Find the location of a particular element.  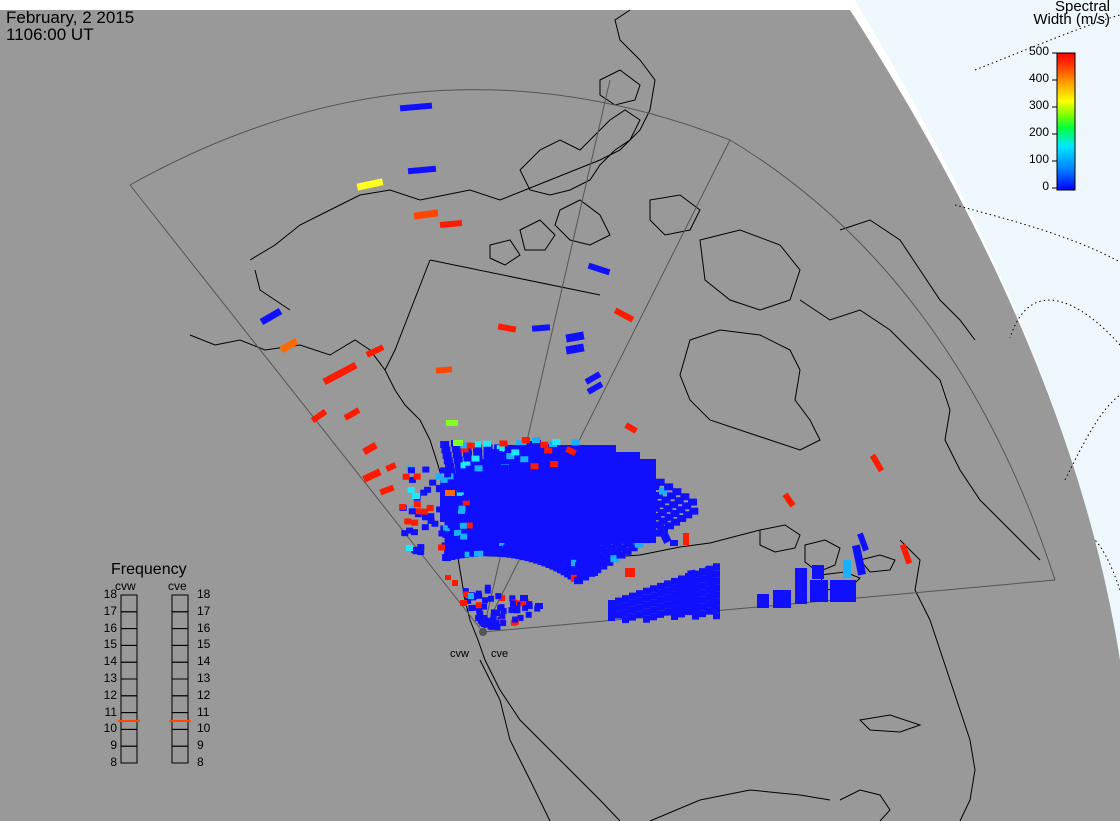

frequency-scale-label-right: 16 is located at coordinates (204, 627).